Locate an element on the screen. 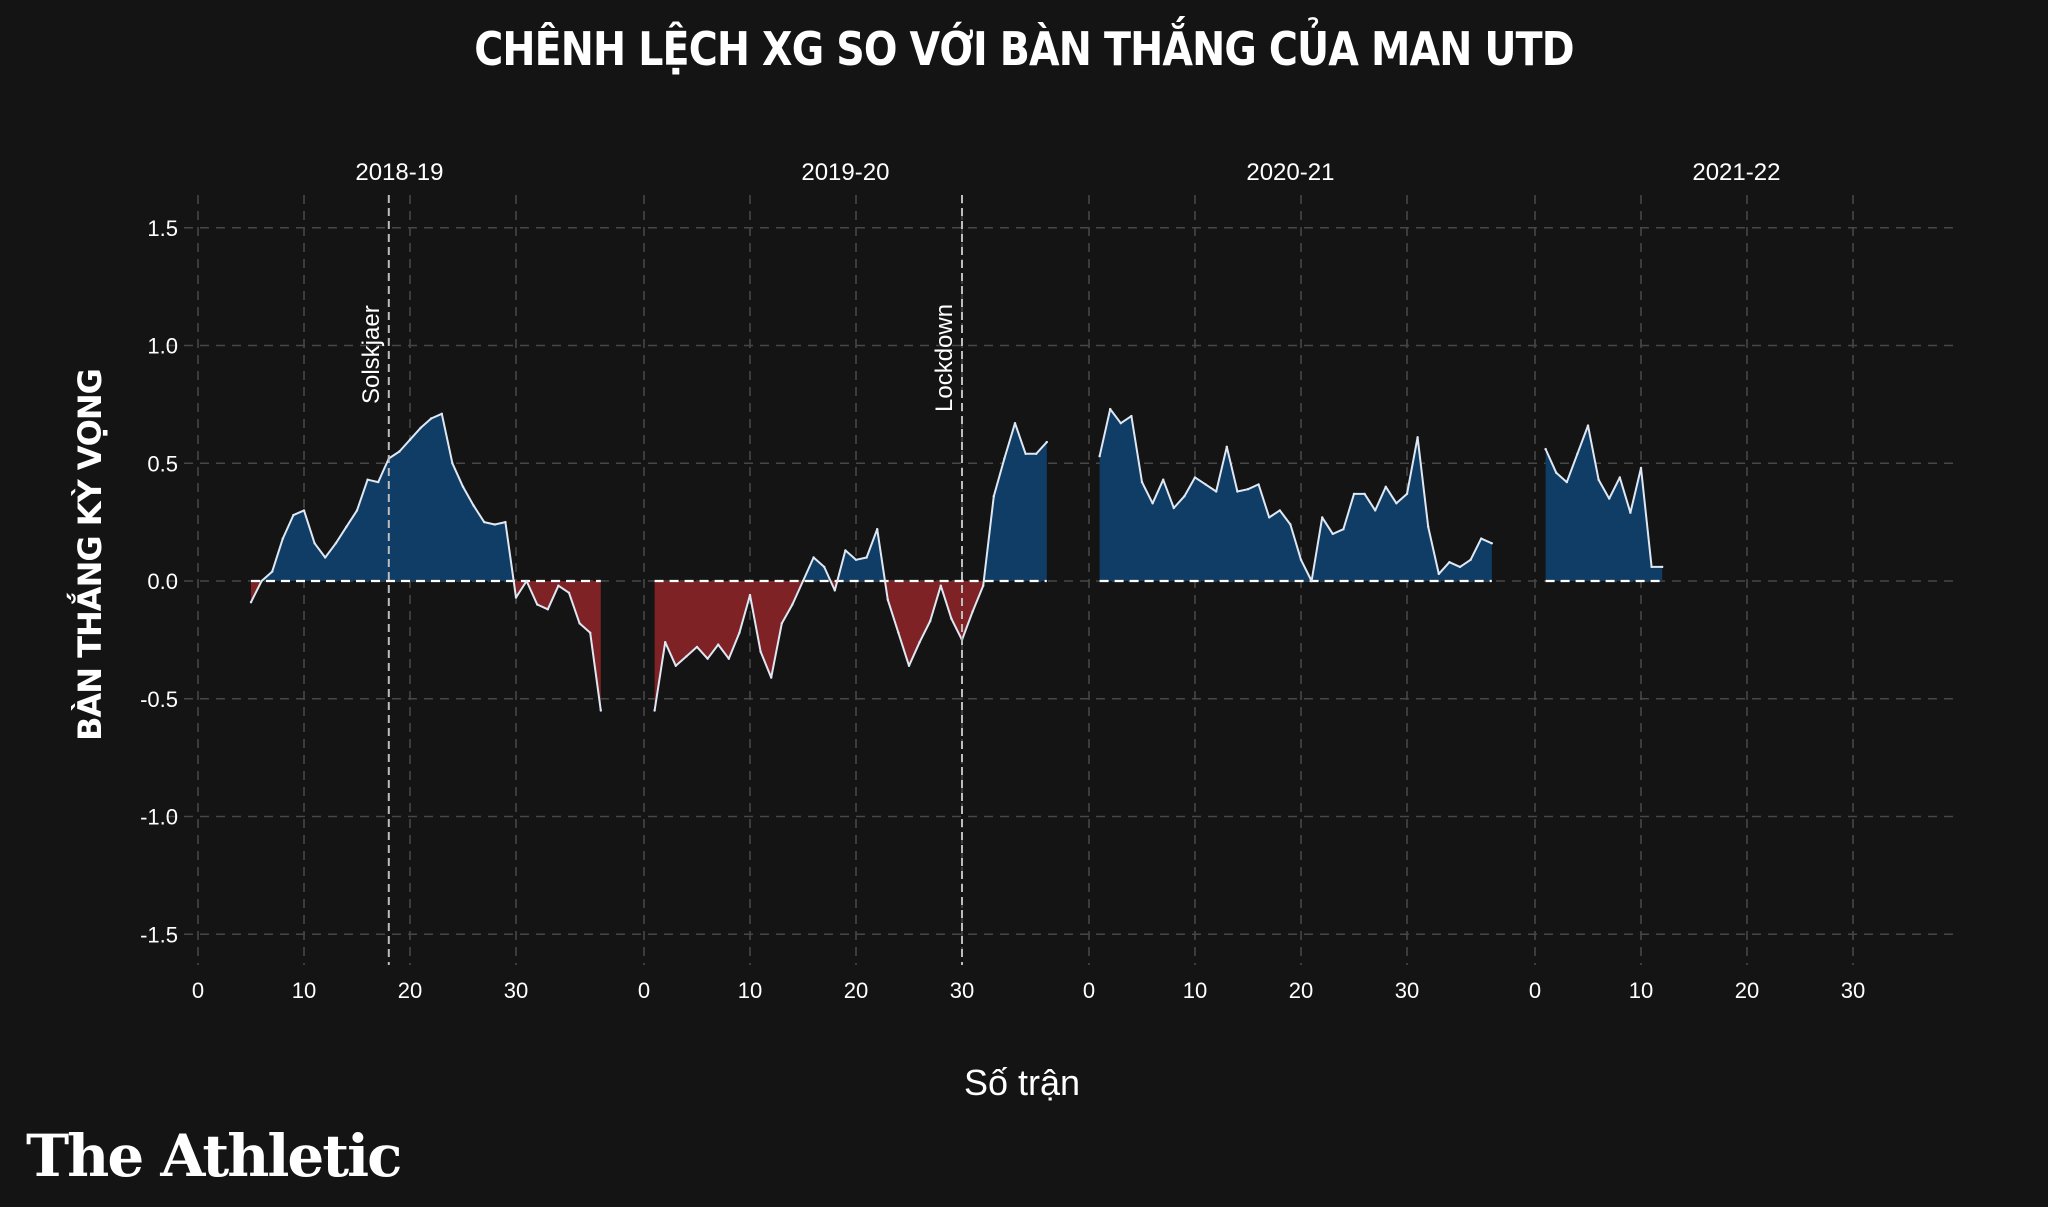 This screenshot has width=2048, height=1207. season-label: 2021-22 is located at coordinates (1736, 172).